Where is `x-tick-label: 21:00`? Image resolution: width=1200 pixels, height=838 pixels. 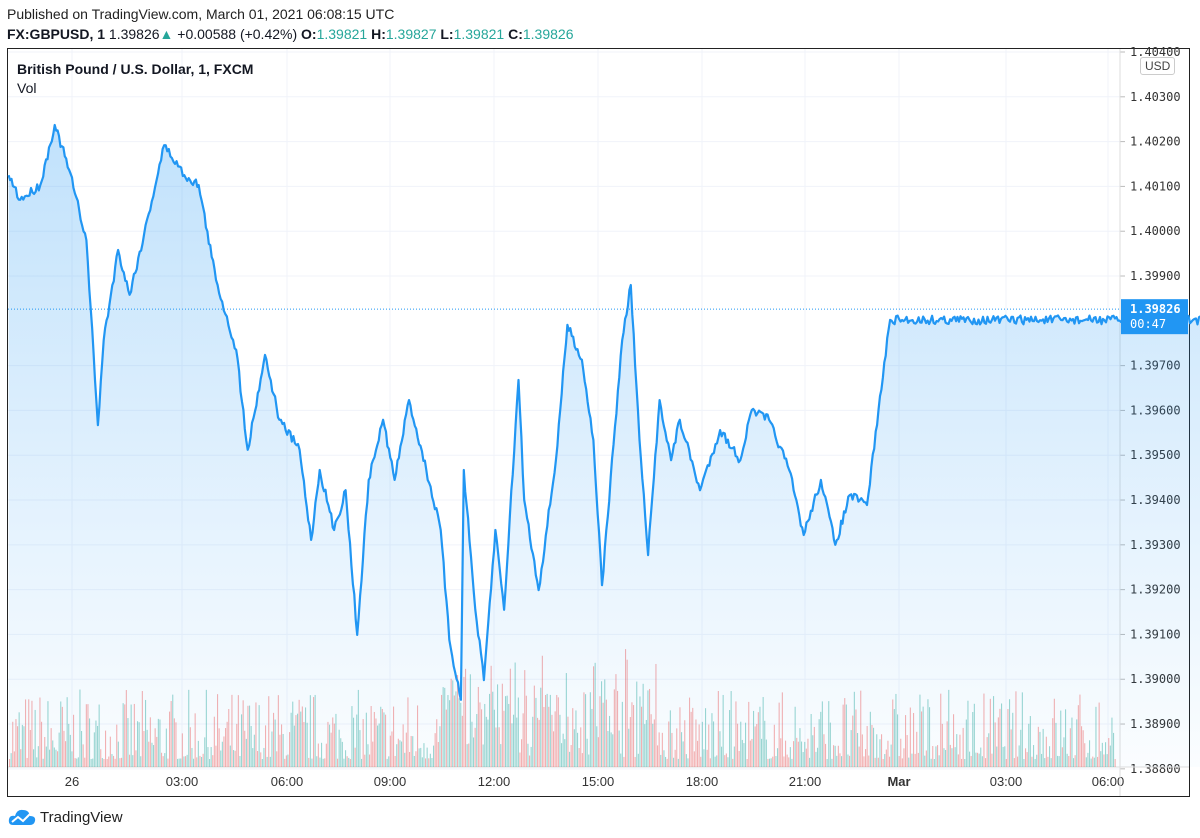 x-tick-label: 21:00 is located at coordinates (805, 781).